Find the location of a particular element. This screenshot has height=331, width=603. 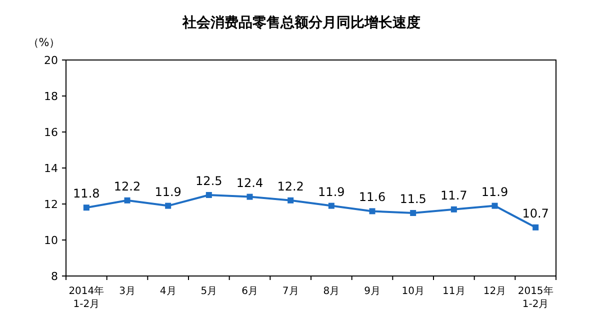

data-label: 10.7 is located at coordinates (535, 213).